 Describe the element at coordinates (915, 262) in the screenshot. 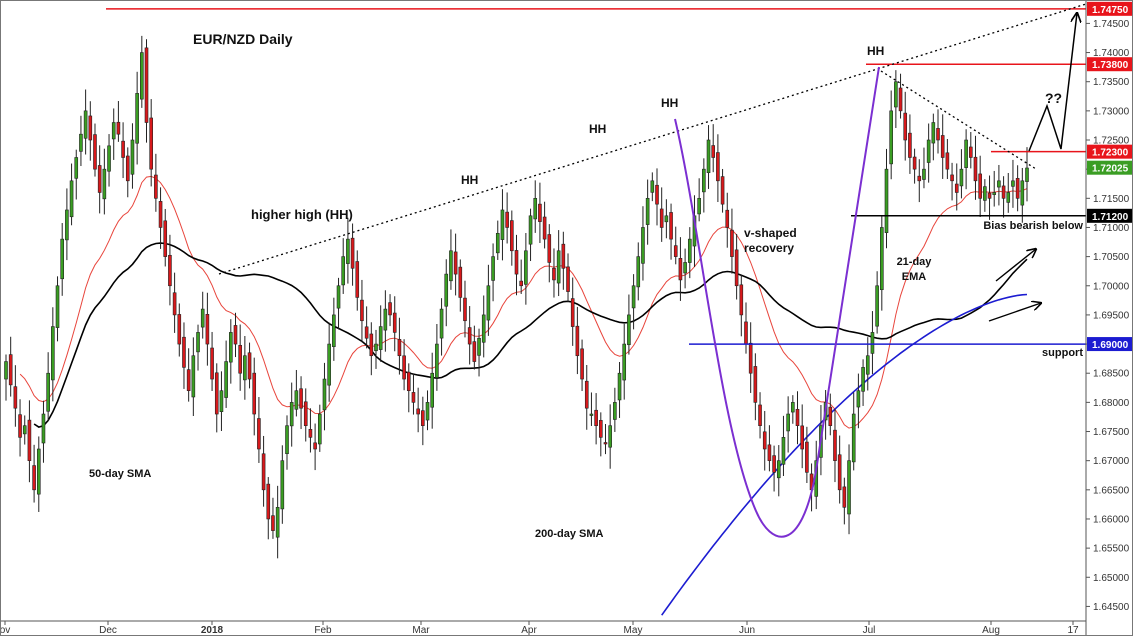

I see `ema-label-1: 21-day` at that location.